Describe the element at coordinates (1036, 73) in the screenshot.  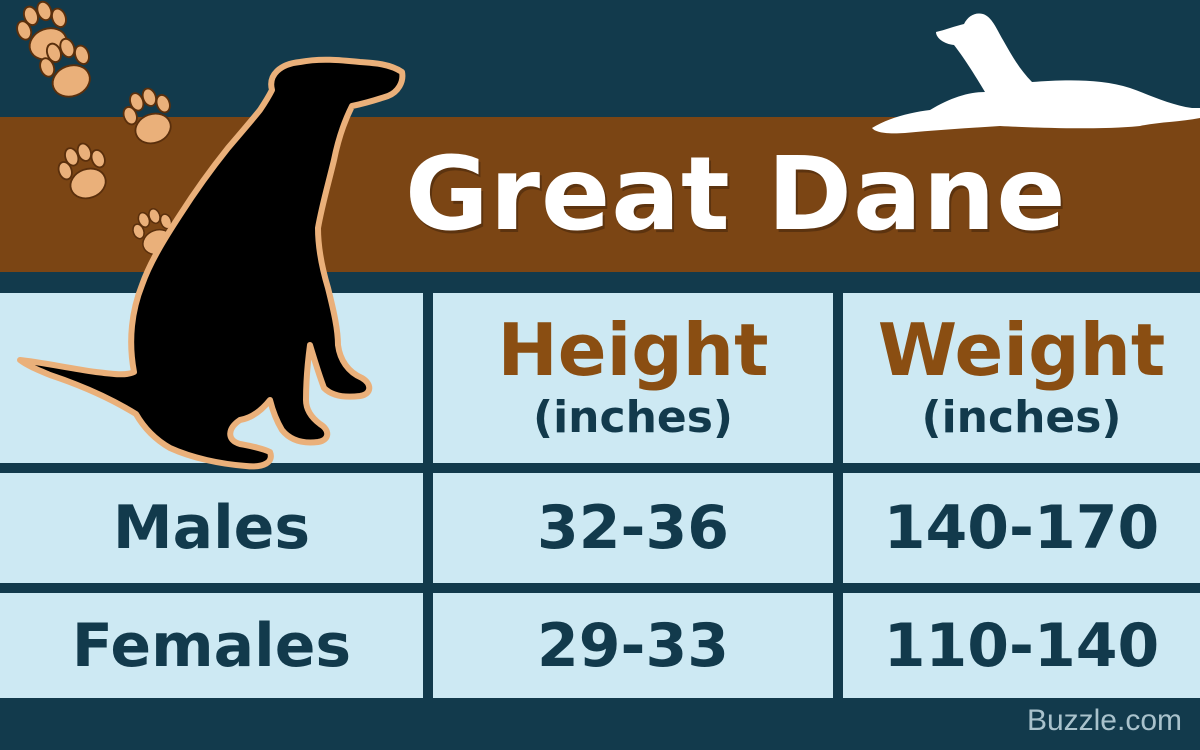
I see `lying-dog-silhouette` at that location.